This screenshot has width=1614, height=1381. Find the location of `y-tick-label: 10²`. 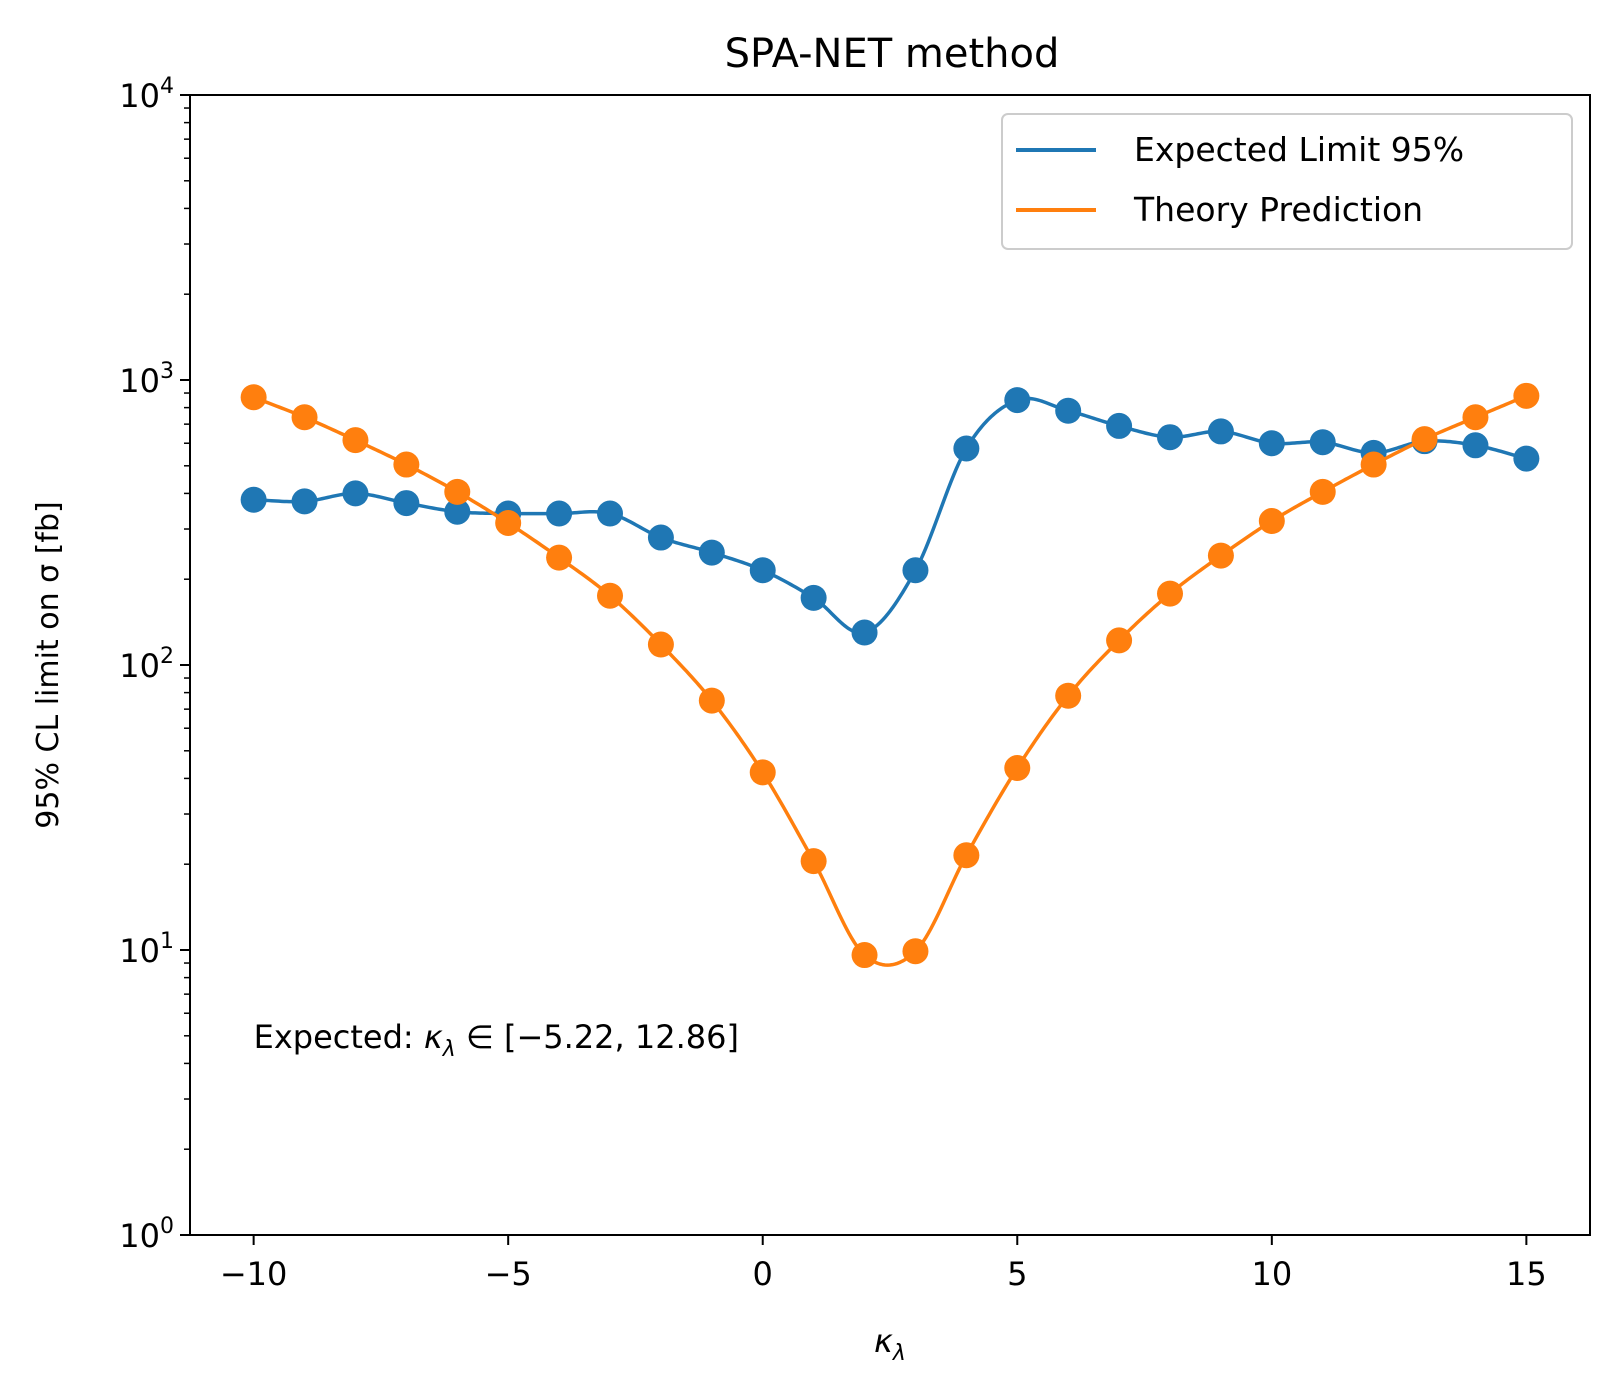

y-tick-label: 10² is located at coordinates (146, 664).